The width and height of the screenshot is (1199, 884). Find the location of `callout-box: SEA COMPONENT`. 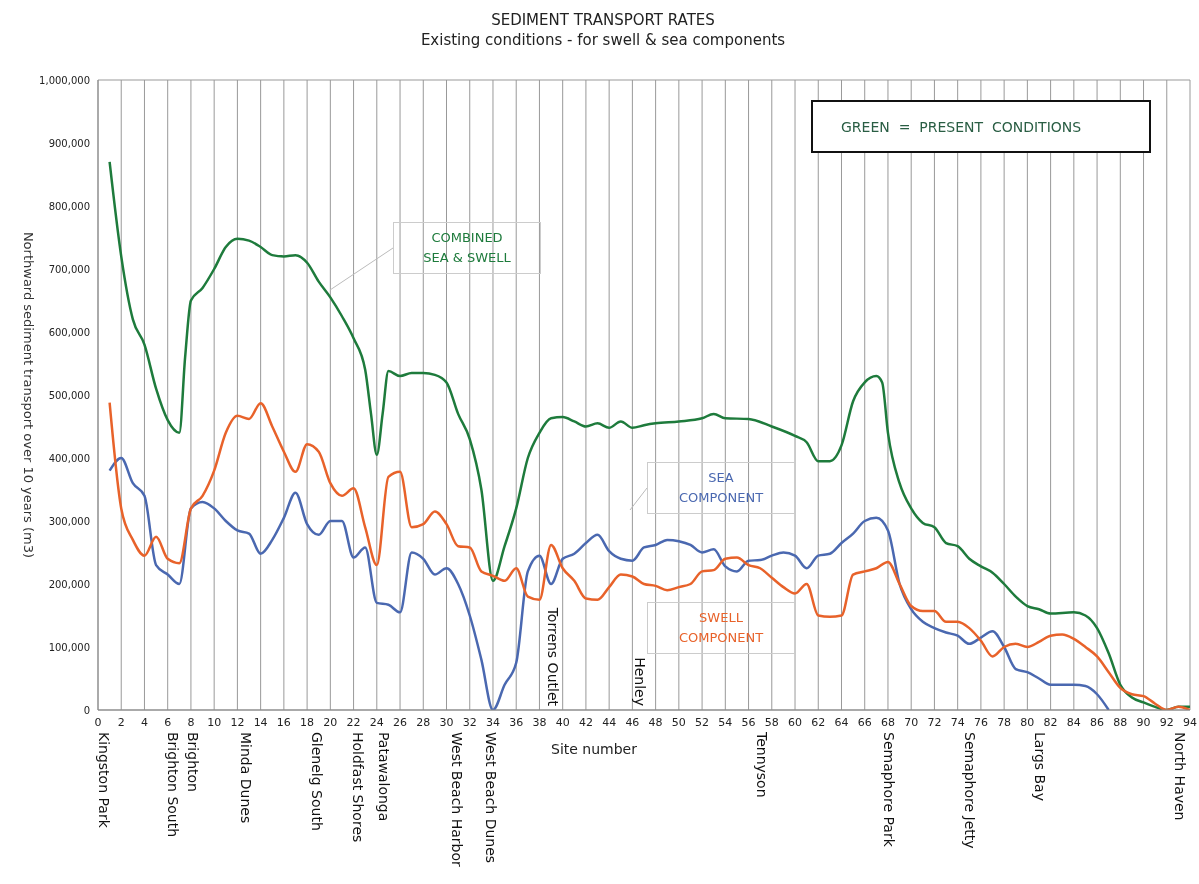

callout-box: SEA COMPONENT is located at coordinates (721, 488).